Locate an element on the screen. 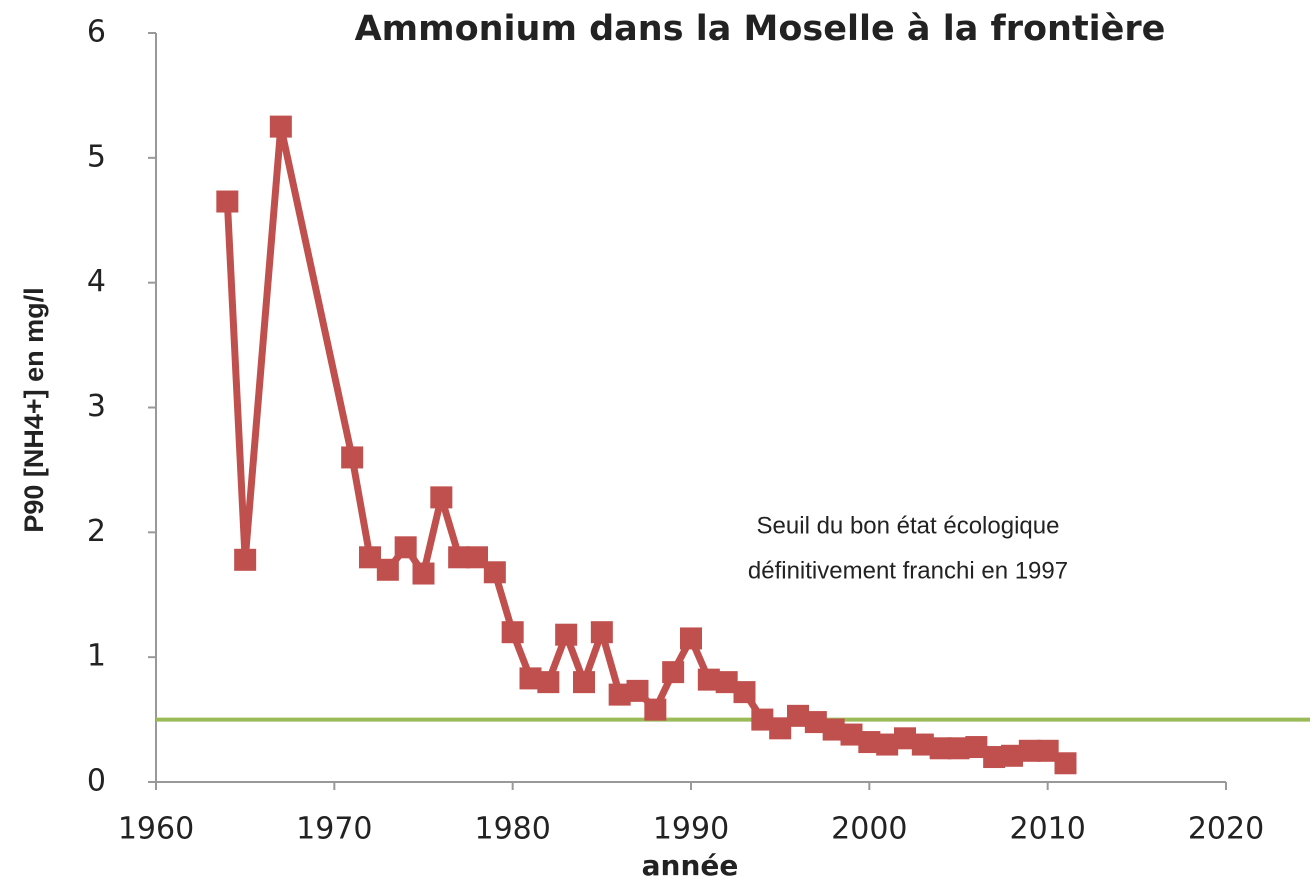 The height and width of the screenshot is (886, 1314). annotation: Seuil du bon état écologique is located at coordinates (908, 525).